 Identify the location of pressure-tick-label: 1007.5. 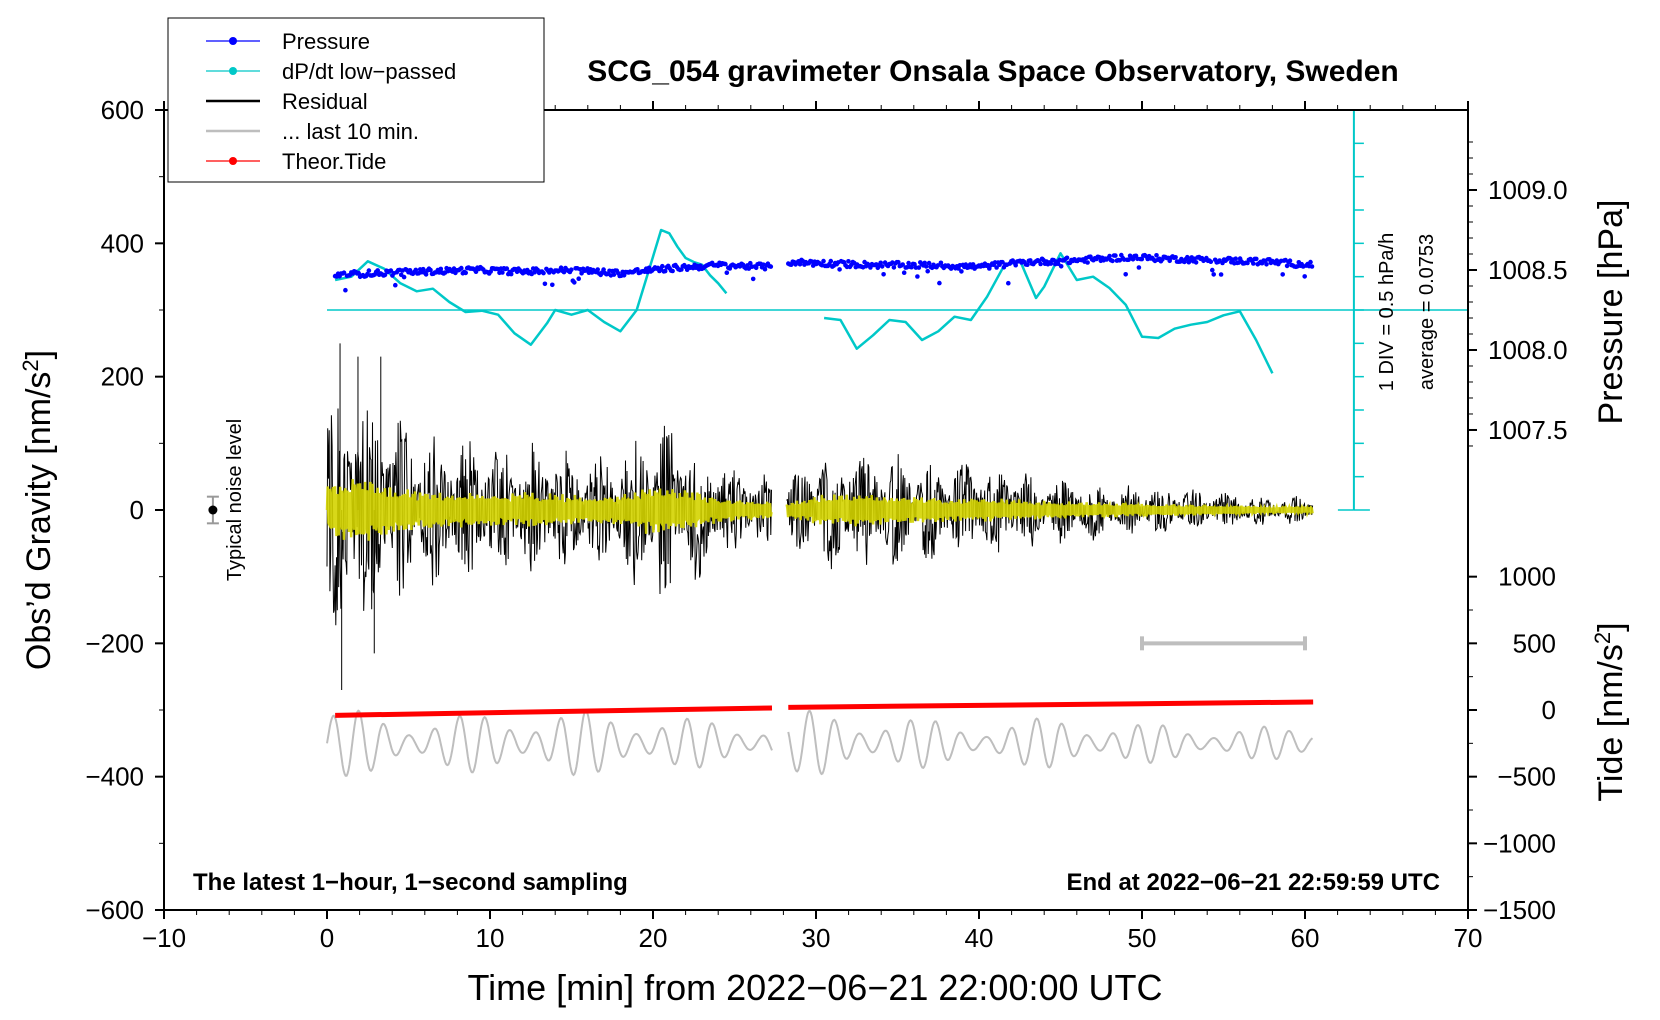
(1528, 430).